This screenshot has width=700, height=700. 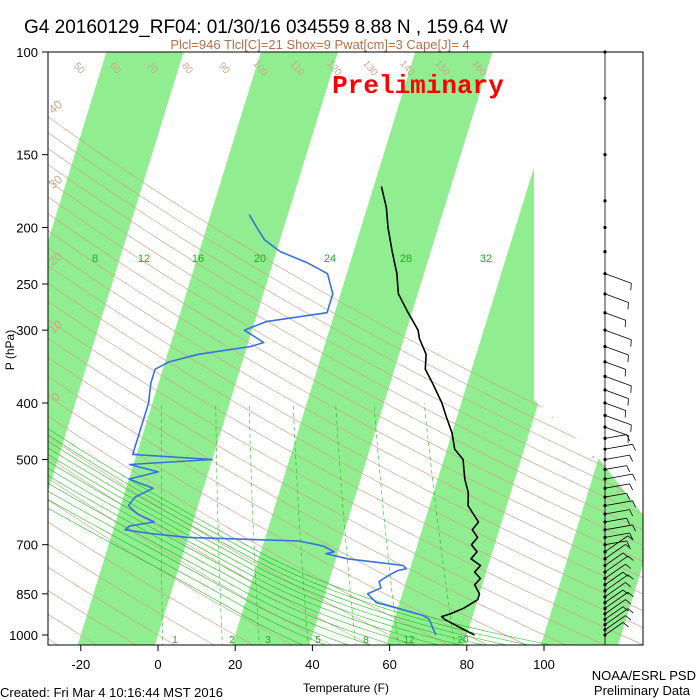 What do you see at coordinates (55, 182) in the screenshot?
I see `isotherm-label: 30` at bounding box center [55, 182].